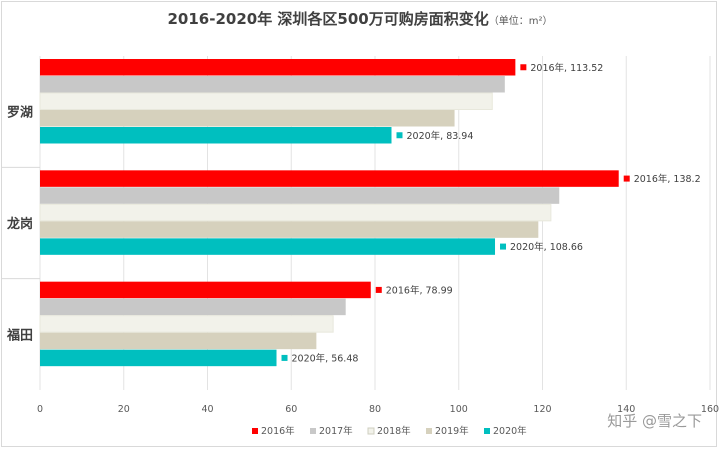 The width and height of the screenshot is (720, 450). I want to click on chart-title: 2016-2020年 深圳各区500万可购房面积变化（单位：m²）, so click(360, 18).